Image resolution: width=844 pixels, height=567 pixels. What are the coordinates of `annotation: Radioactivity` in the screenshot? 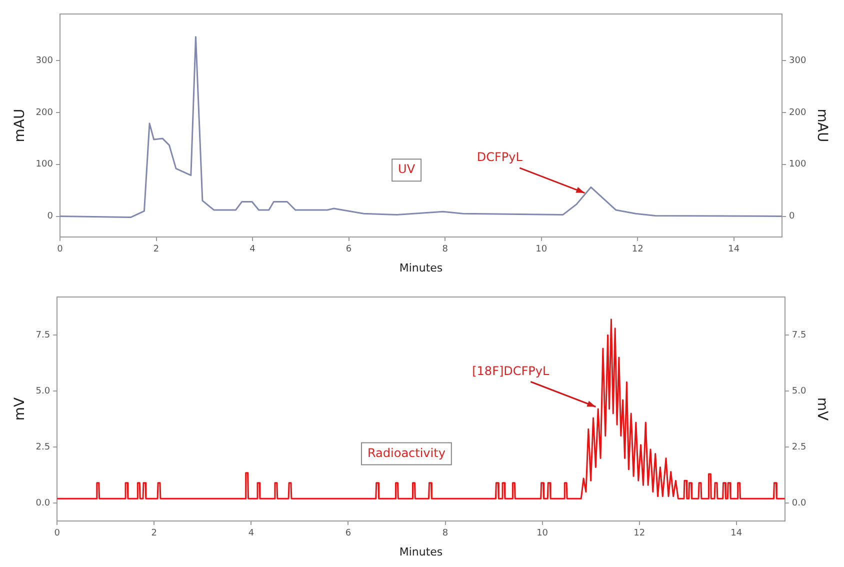 It's located at (406, 453).